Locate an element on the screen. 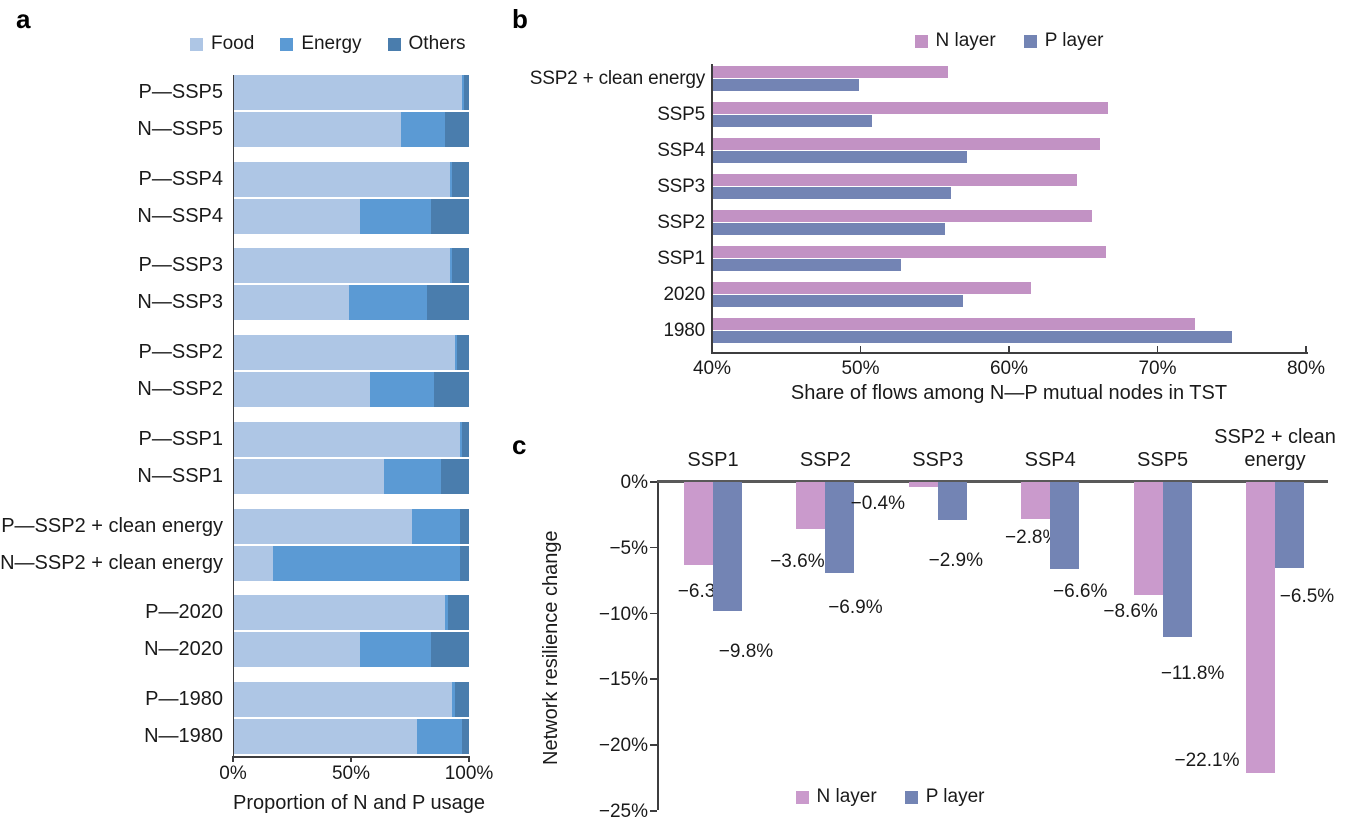  panel-b-yaxis-line is located at coordinates (712, 208).